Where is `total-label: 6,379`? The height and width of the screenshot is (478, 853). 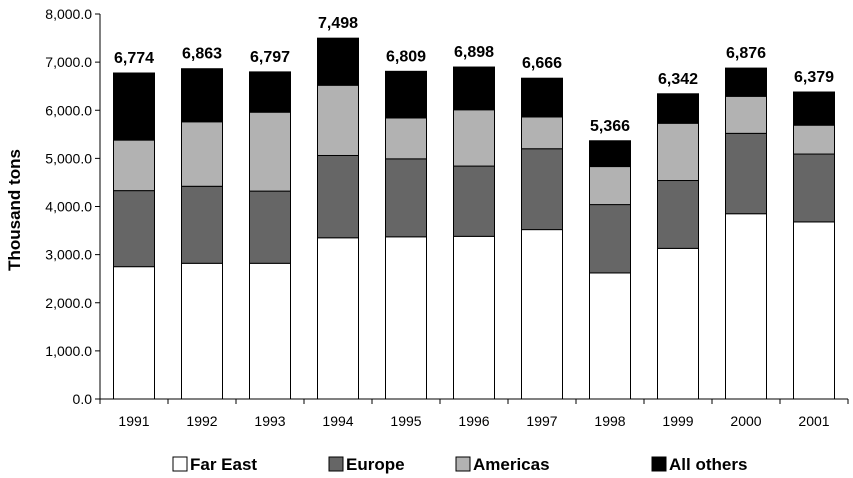
total-label: 6,379 is located at coordinates (814, 77).